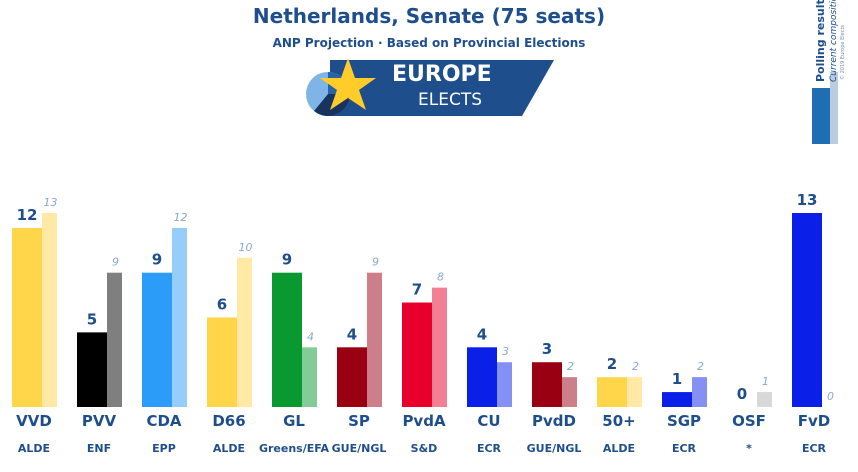 The width and height of the screenshot is (858, 472). I want to click on bar-current-CU, so click(504, 384).